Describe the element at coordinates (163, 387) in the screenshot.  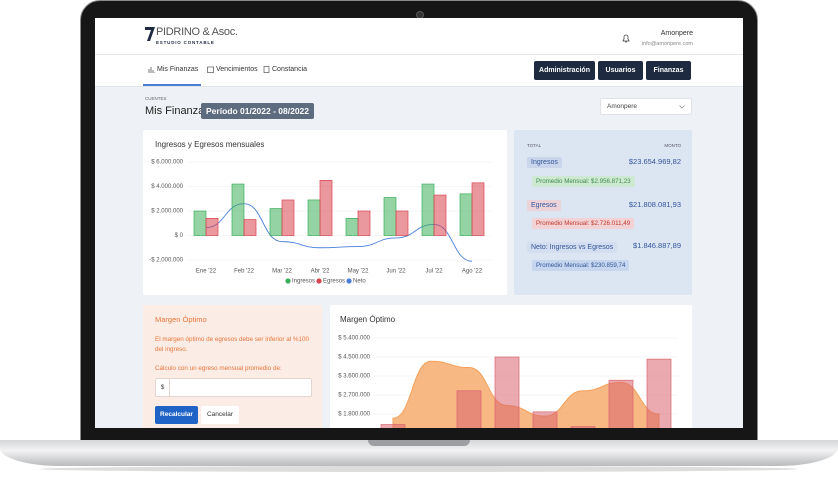
I see `input-prefix: $` at that location.